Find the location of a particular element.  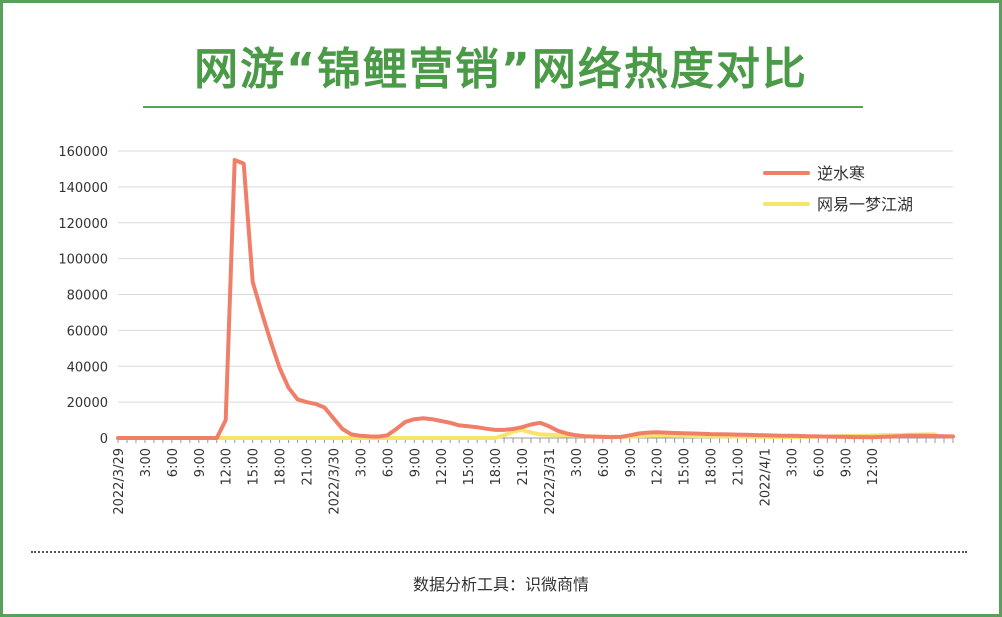

y-tick-label: 80000 is located at coordinates (87, 296).